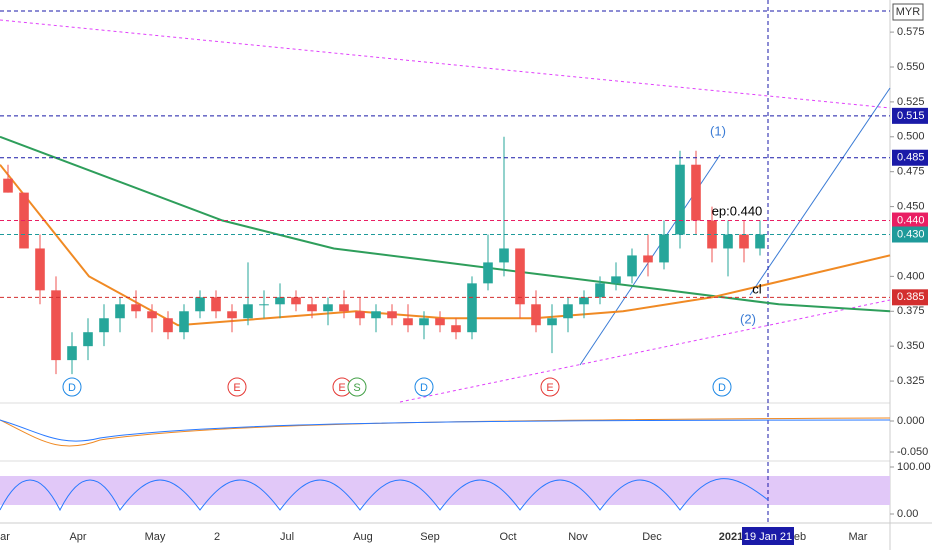 This screenshot has height=550, width=932. Describe the element at coordinates (858, 537) in the screenshot. I see `time-label: Mar` at that location.